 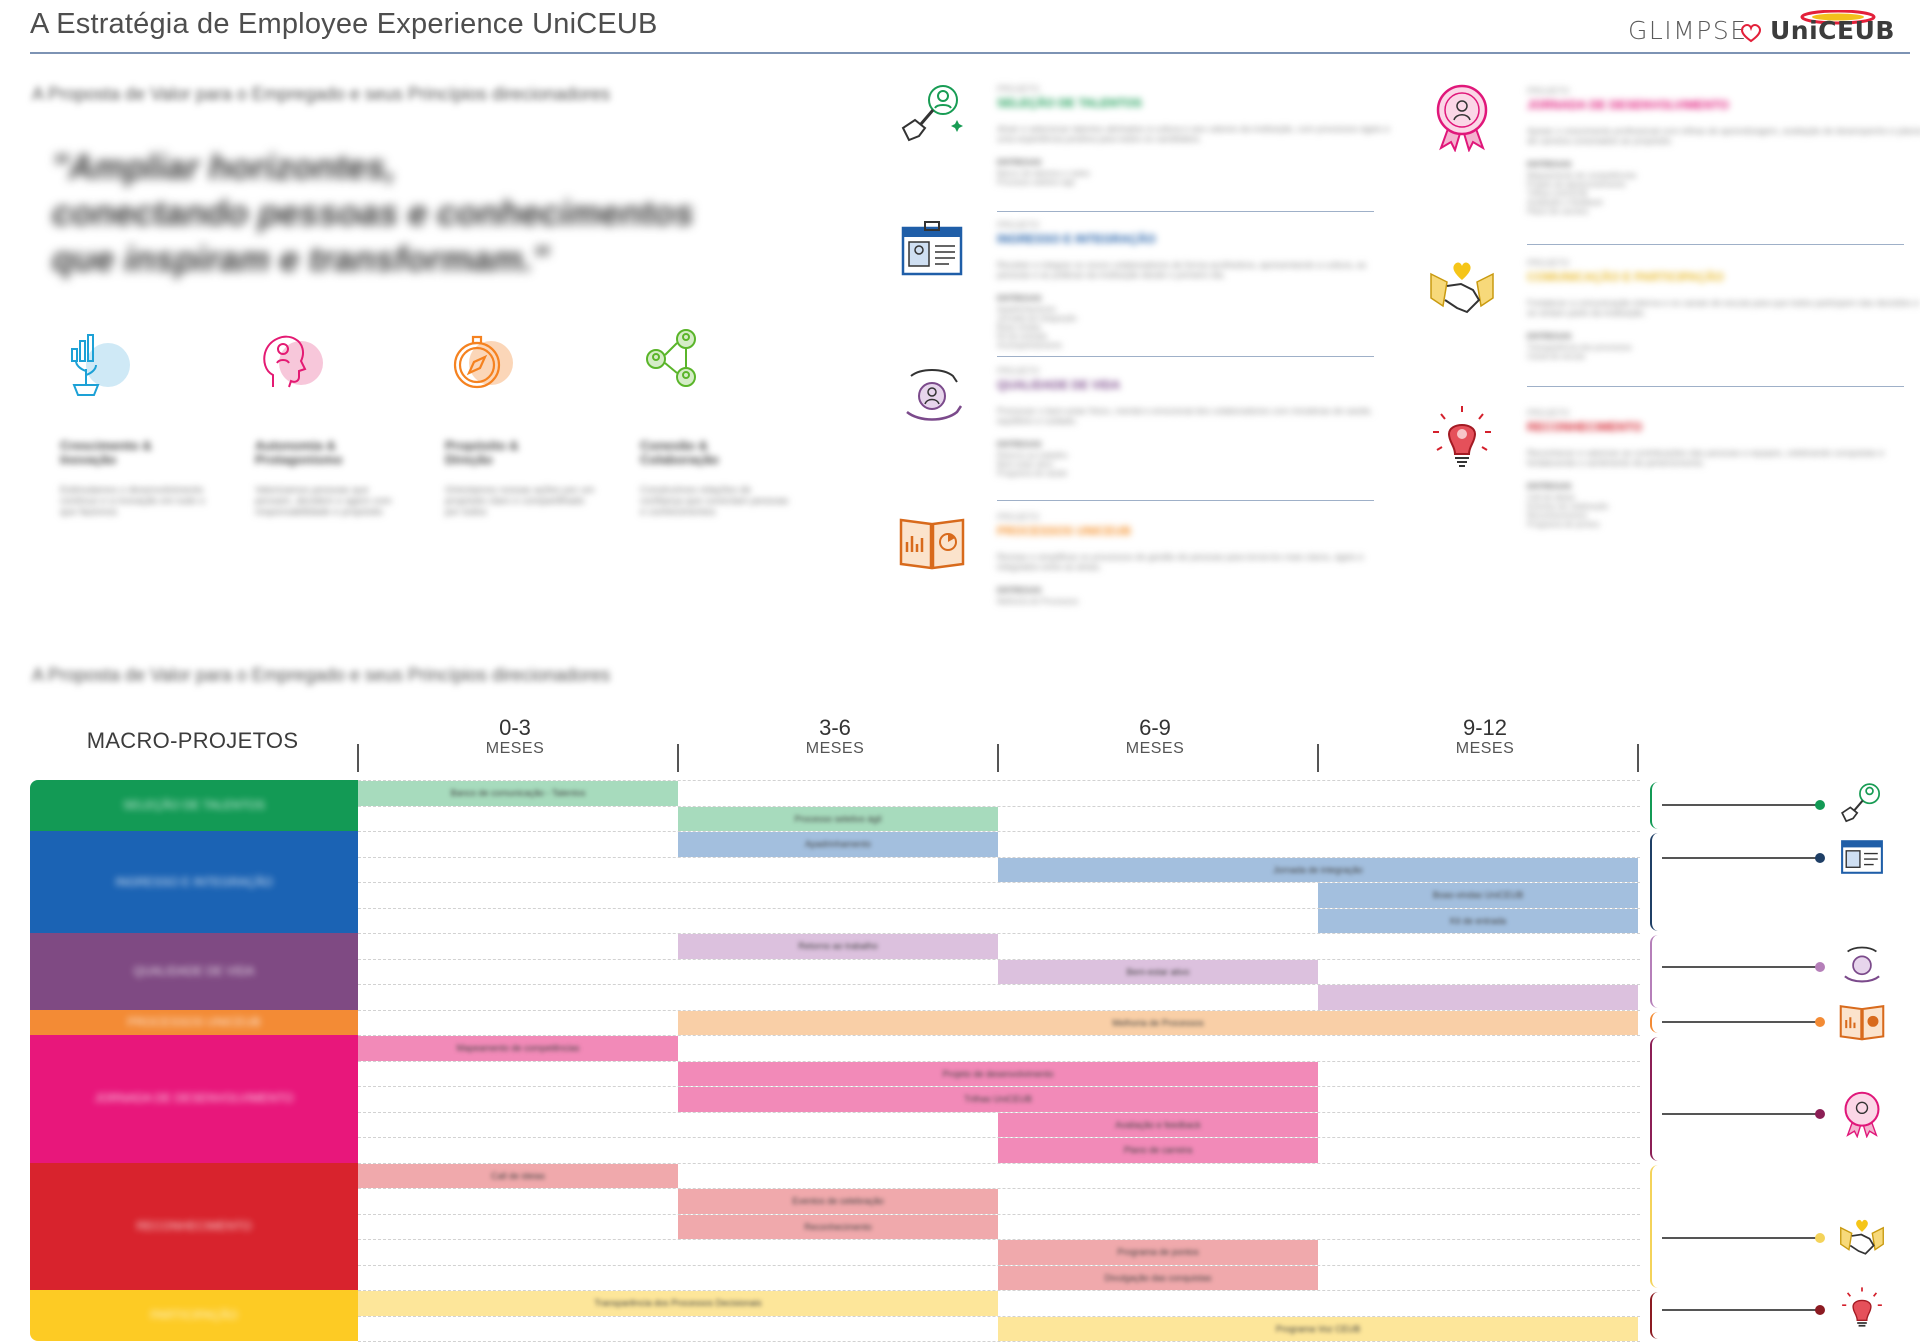 What do you see at coordinates (1715, 386) in the screenshot?
I see `card-divider` at bounding box center [1715, 386].